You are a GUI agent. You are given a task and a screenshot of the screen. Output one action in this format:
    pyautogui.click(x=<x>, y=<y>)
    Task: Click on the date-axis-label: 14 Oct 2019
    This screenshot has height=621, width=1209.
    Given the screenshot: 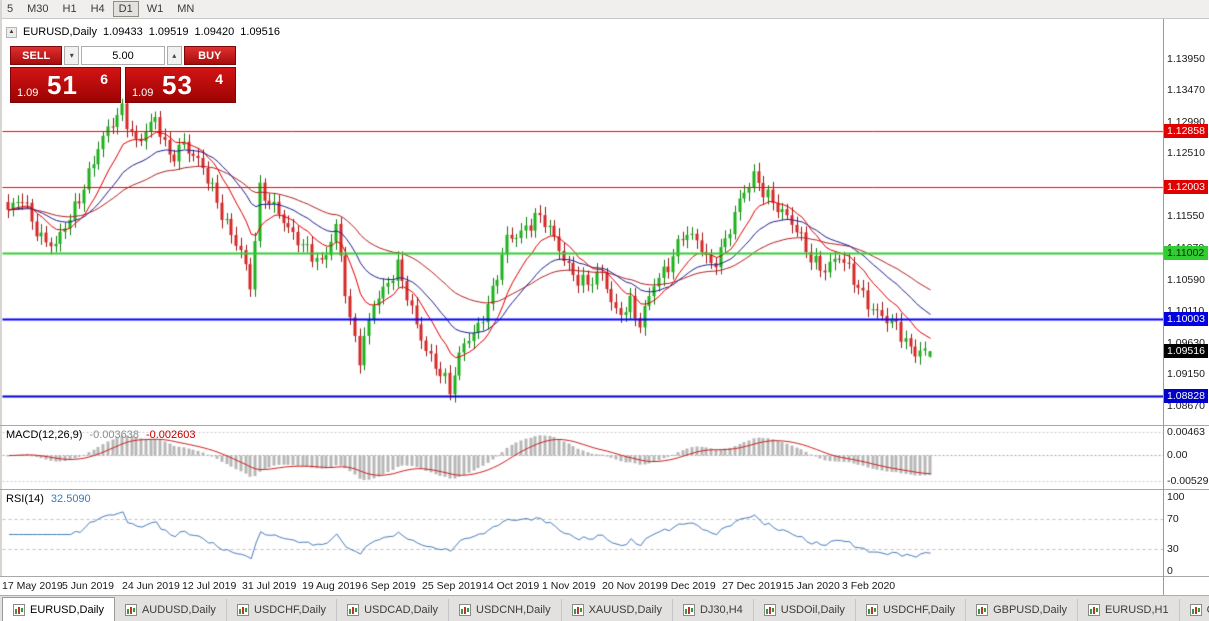 What is the action you would take?
    pyautogui.click(x=511, y=586)
    